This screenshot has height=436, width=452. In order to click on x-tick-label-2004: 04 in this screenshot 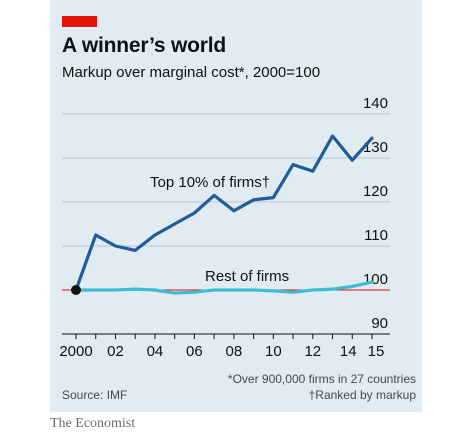, I will do `click(155, 351)`.